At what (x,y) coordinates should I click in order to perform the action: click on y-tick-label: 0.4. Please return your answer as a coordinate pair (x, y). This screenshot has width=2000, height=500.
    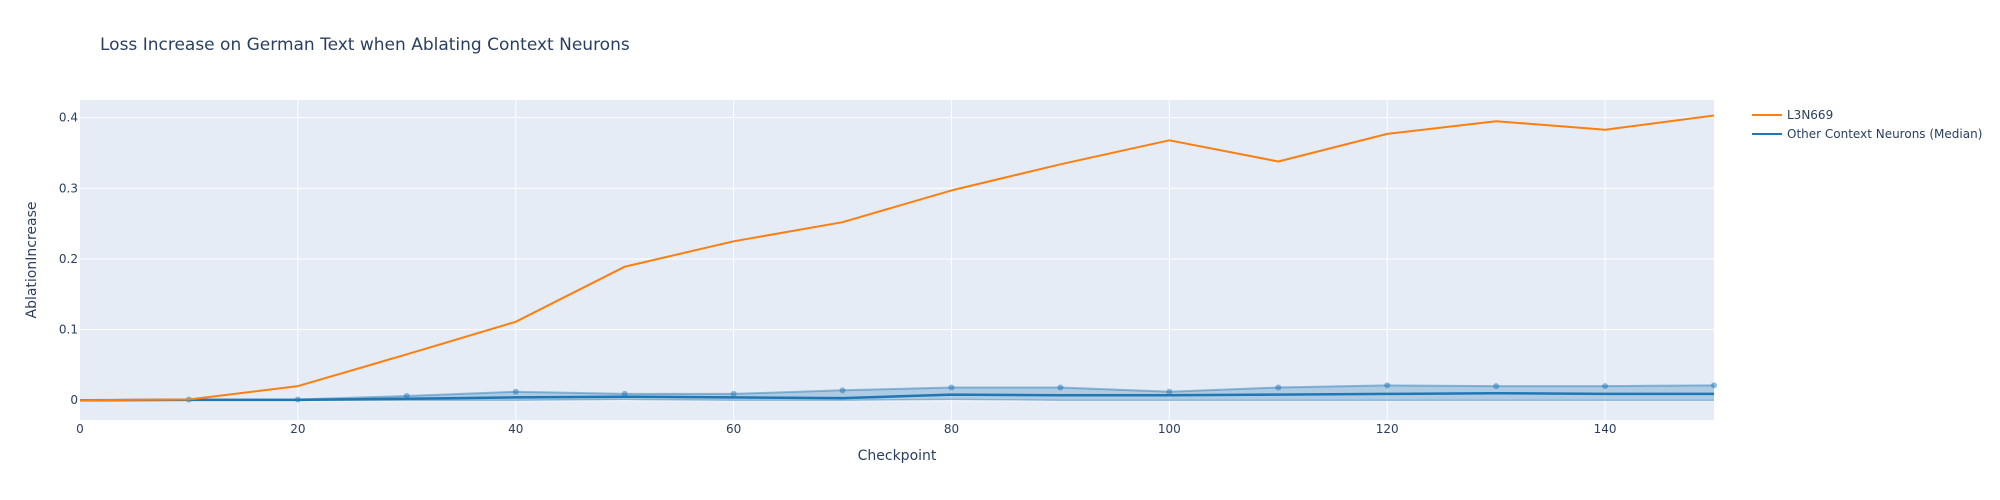
    Looking at the image, I should click on (68, 118).